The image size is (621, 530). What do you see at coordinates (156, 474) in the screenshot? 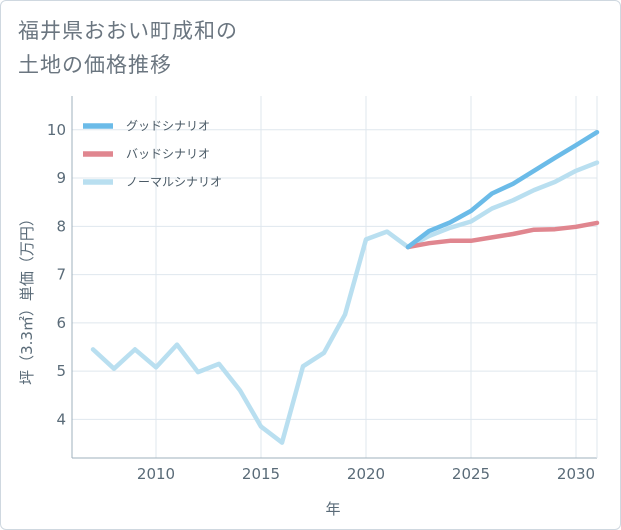
I see `x-tick-label: 2010` at bounding box center [156, 474].